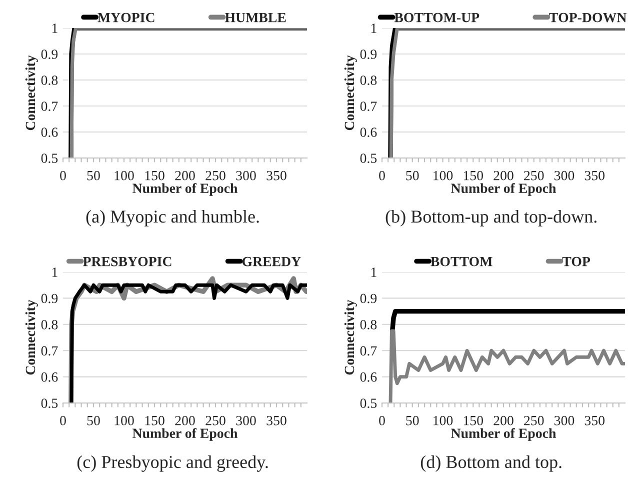 This screenshot has height=483, width=637. What do you see at coordinates (126, 17) in the screenshot?
I see `legend-label: MYOPIC` at bounding box center [126, 17].